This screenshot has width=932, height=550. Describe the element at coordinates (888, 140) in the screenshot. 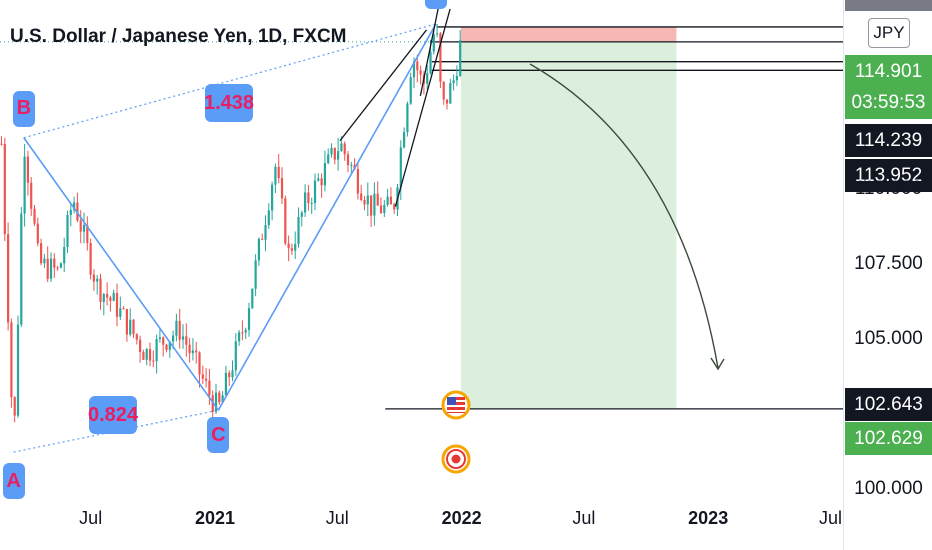

I see `level-label-1: 114.239` at that location.